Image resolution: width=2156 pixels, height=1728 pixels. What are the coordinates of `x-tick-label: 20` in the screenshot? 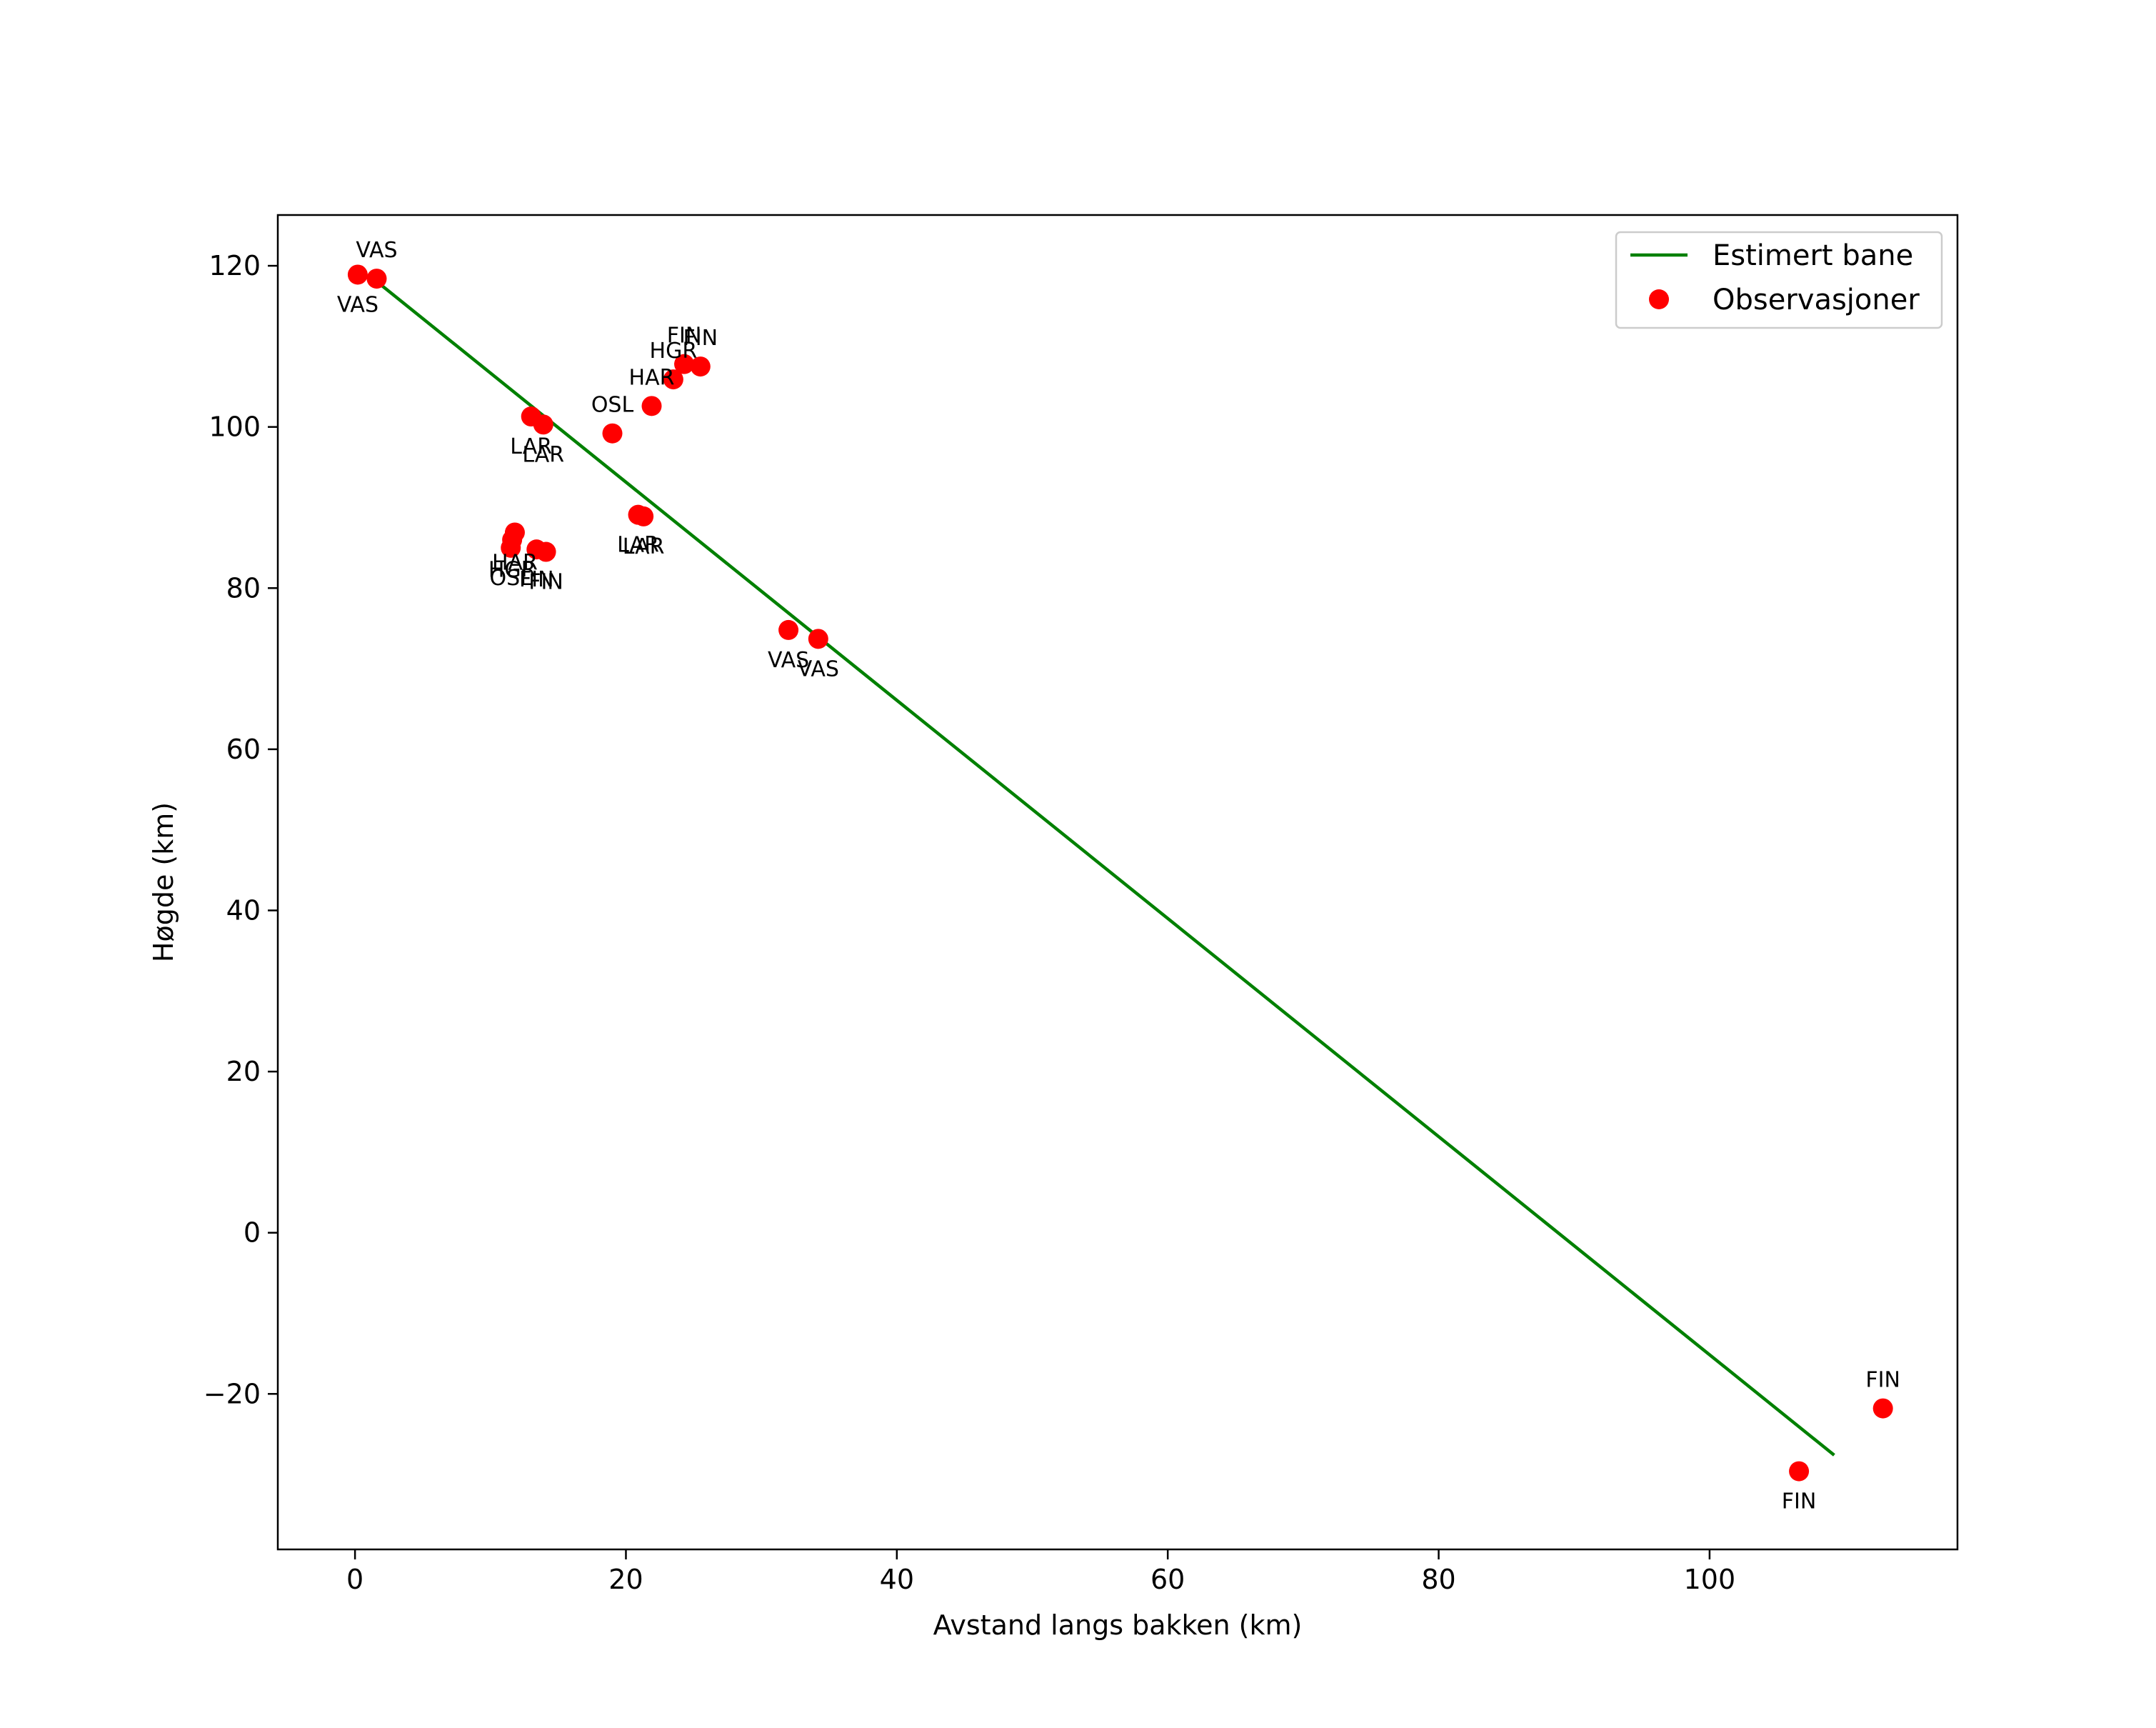 It's located at (626, 1579).